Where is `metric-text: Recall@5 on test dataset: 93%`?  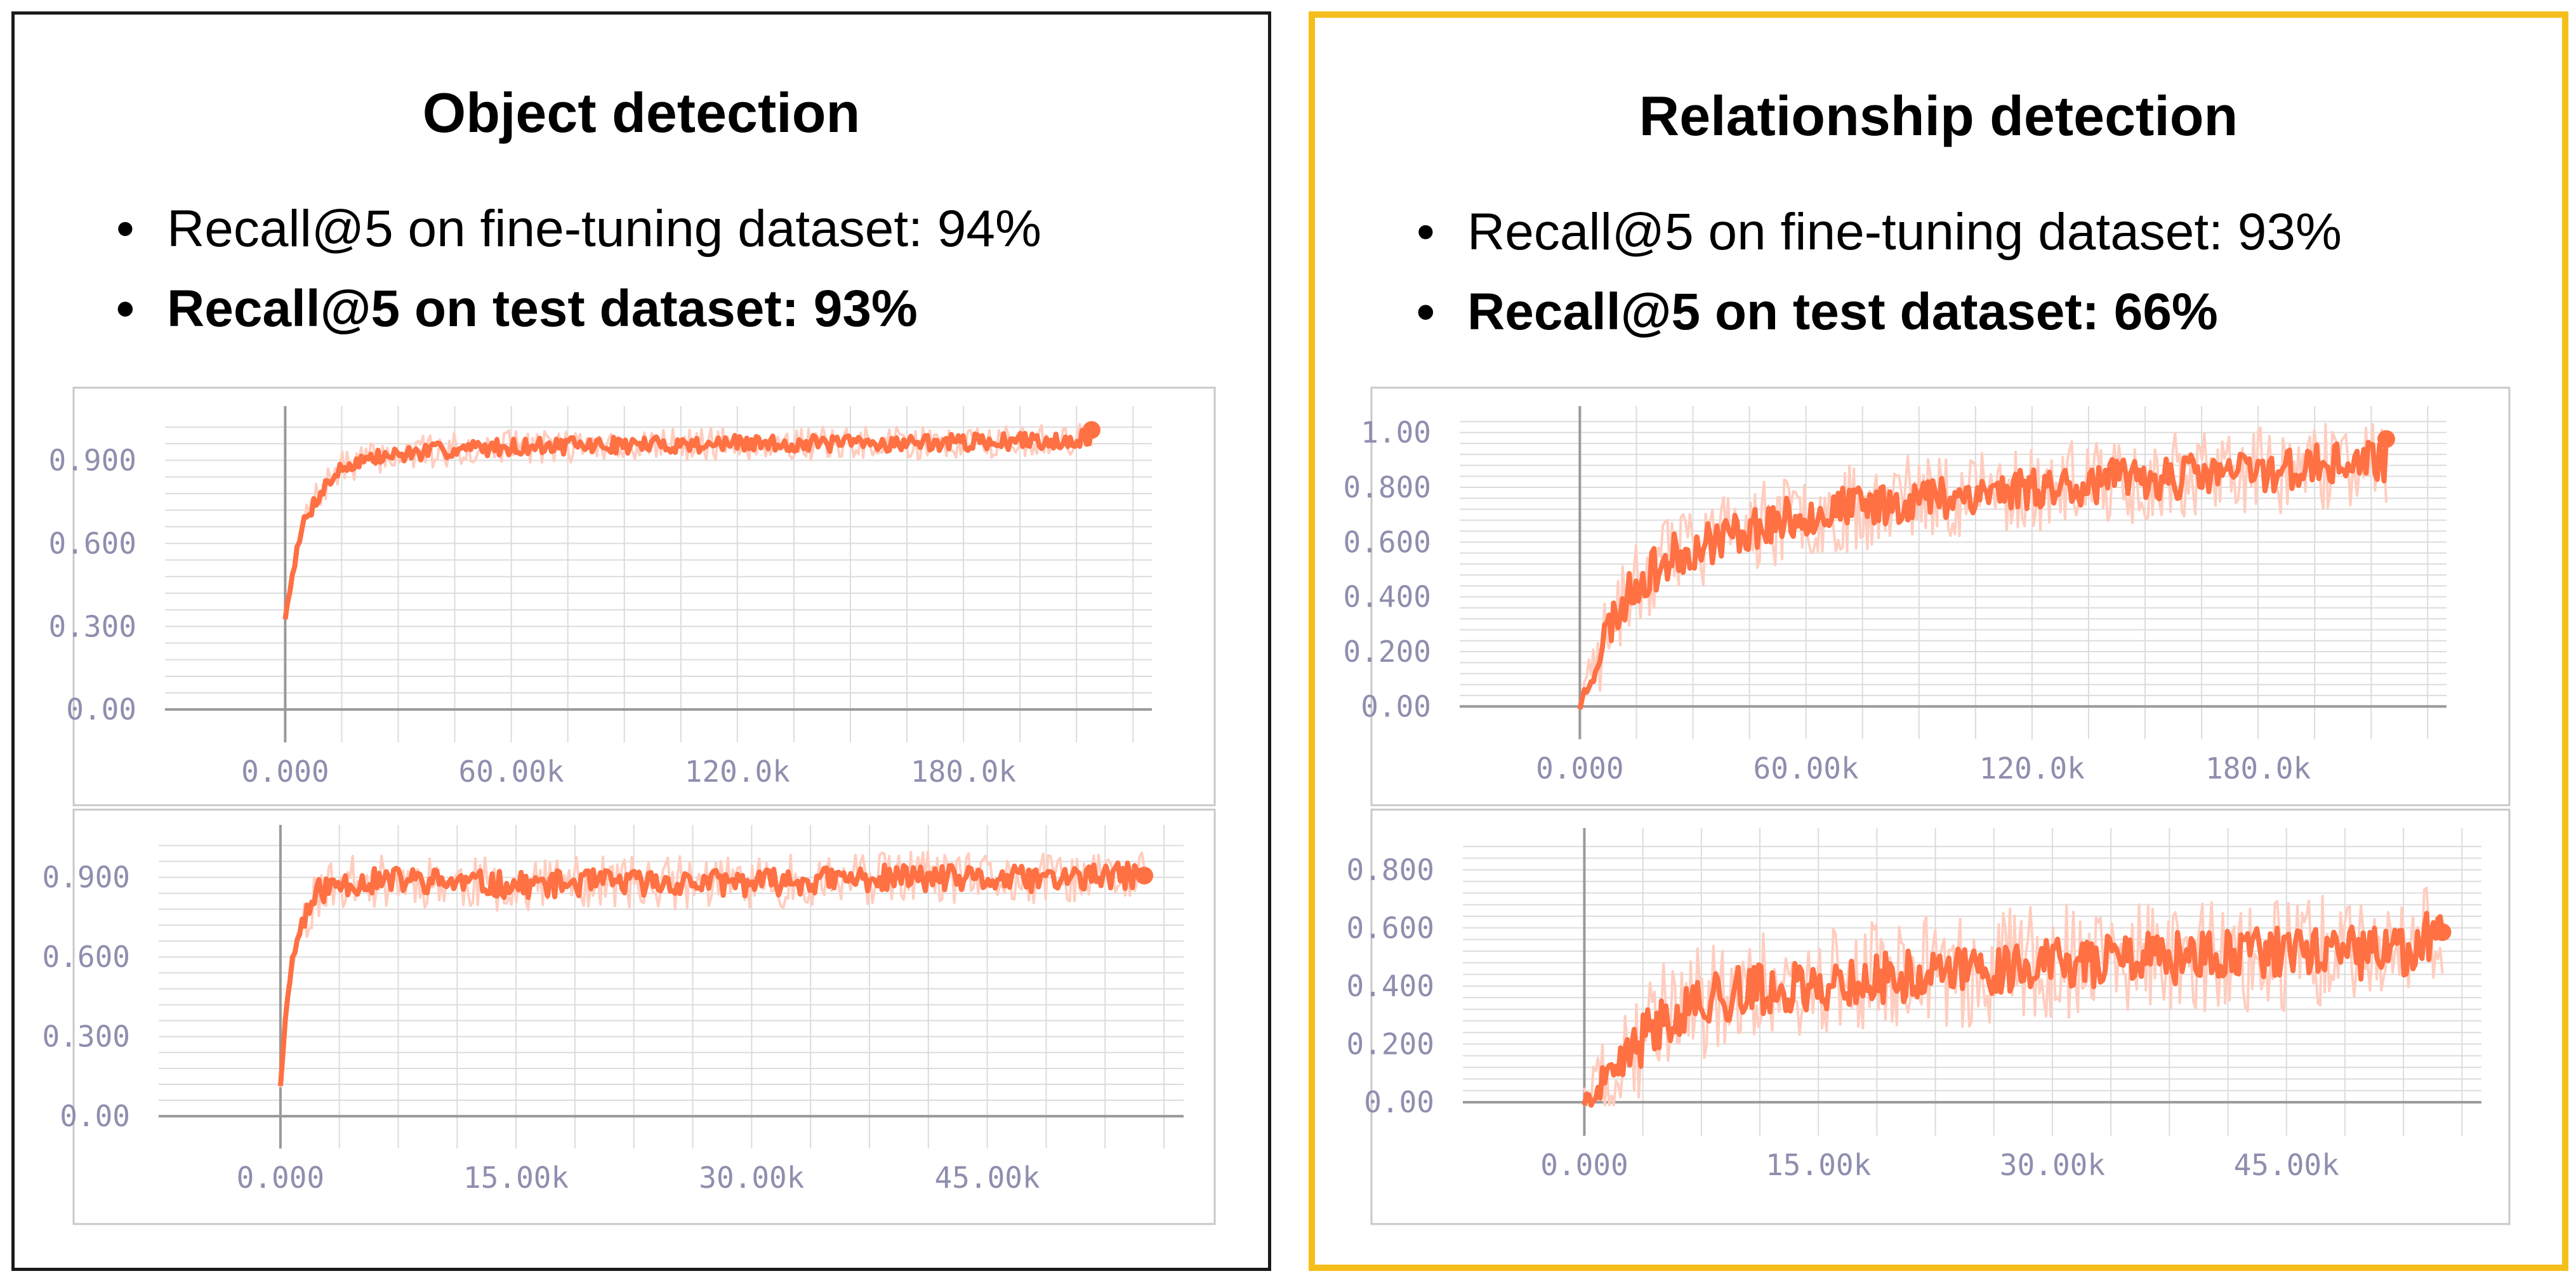
metric-text: Recall@5 on test dataset: 93% is located at coordinates (542, 309).